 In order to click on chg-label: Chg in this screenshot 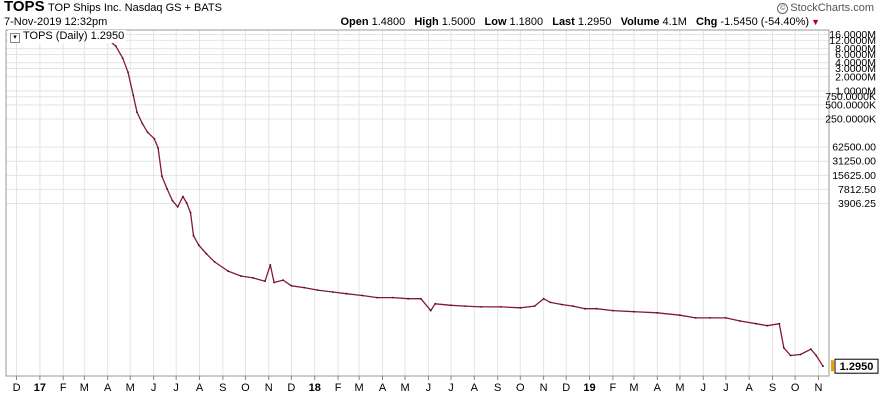, I will do `click(707, 22)`.